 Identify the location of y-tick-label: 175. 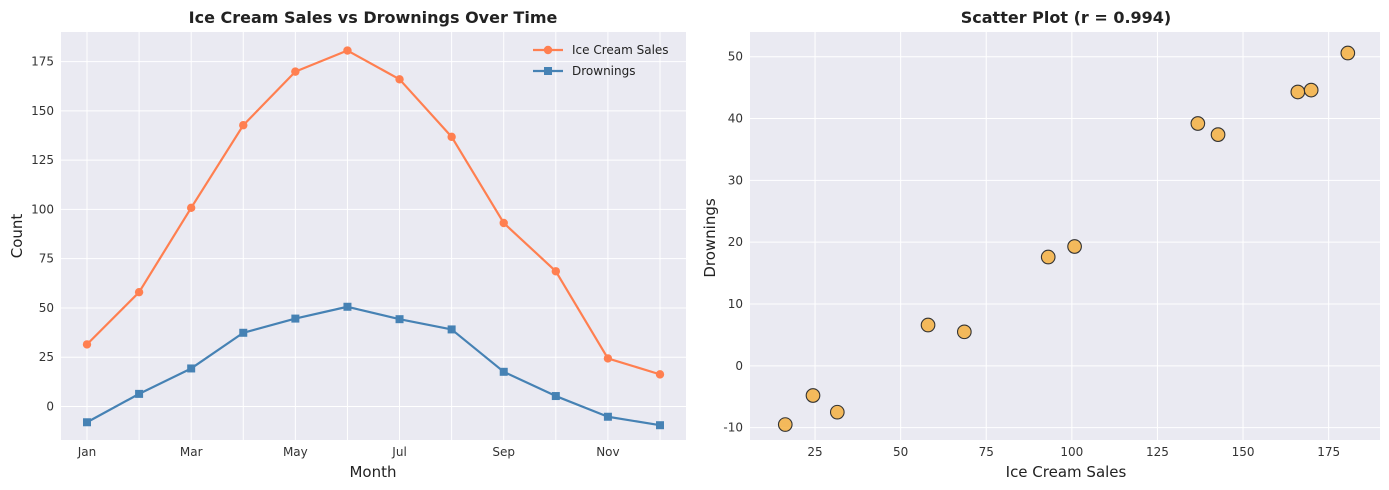
(42, 62).